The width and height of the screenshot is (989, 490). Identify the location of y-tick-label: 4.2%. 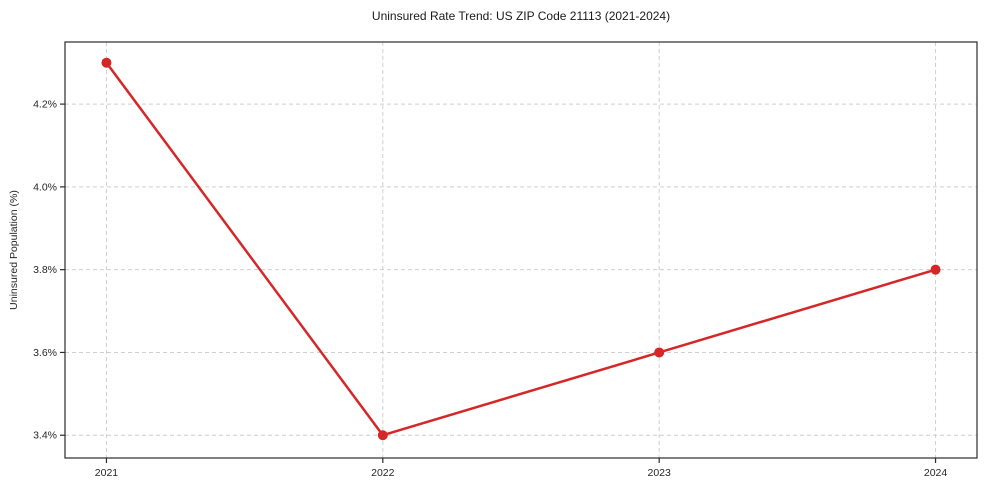
(45, 105).